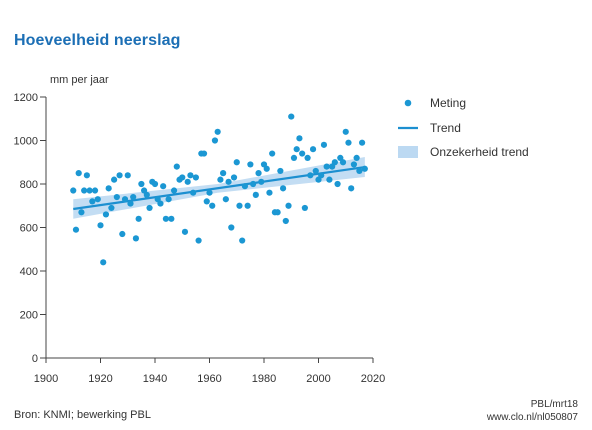  Describe the element at coordinates (29, 229) in the screenshot. I see `y-tick-label: 600` at that location.